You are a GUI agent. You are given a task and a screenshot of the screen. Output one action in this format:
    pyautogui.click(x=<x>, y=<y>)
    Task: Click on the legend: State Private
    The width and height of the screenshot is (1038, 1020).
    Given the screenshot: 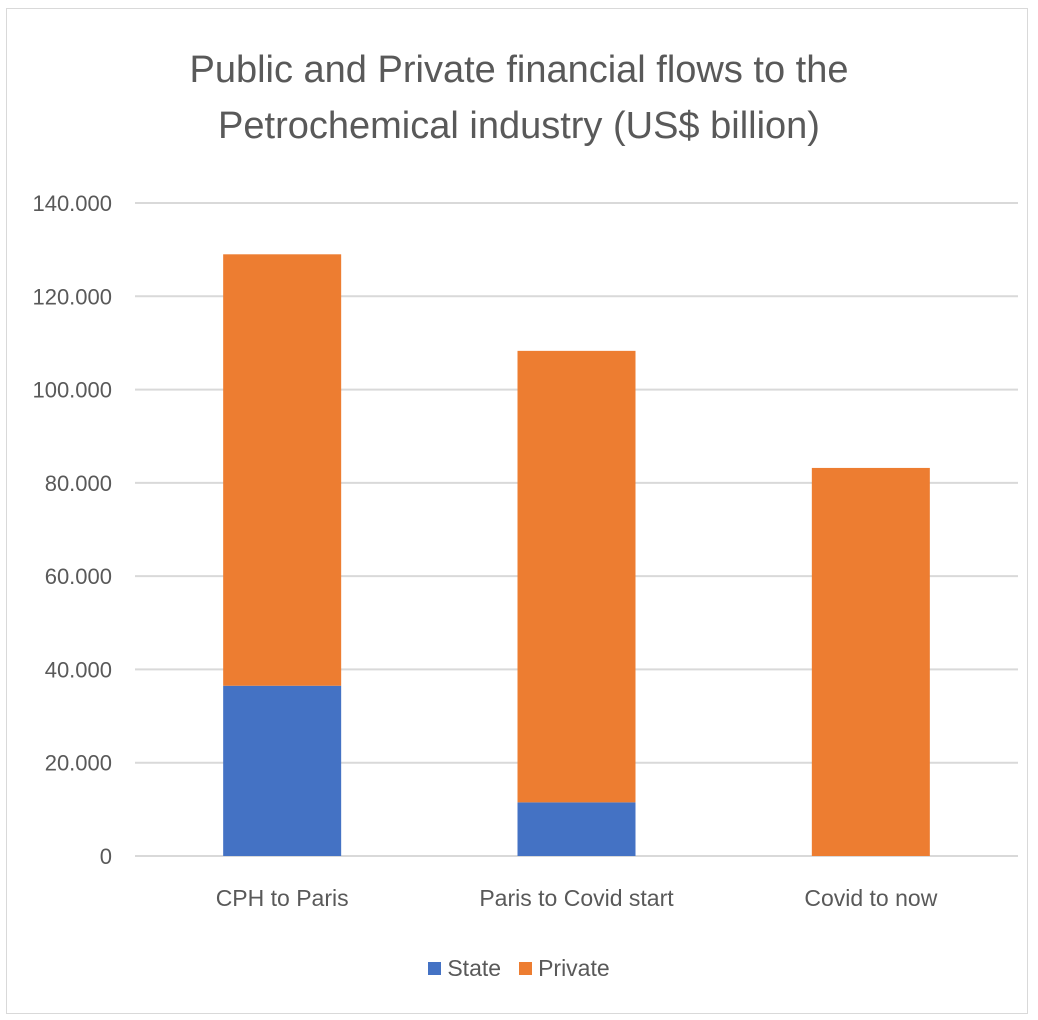 What is the action you would take?
    pyautogui.click(x=519, y=968)
    